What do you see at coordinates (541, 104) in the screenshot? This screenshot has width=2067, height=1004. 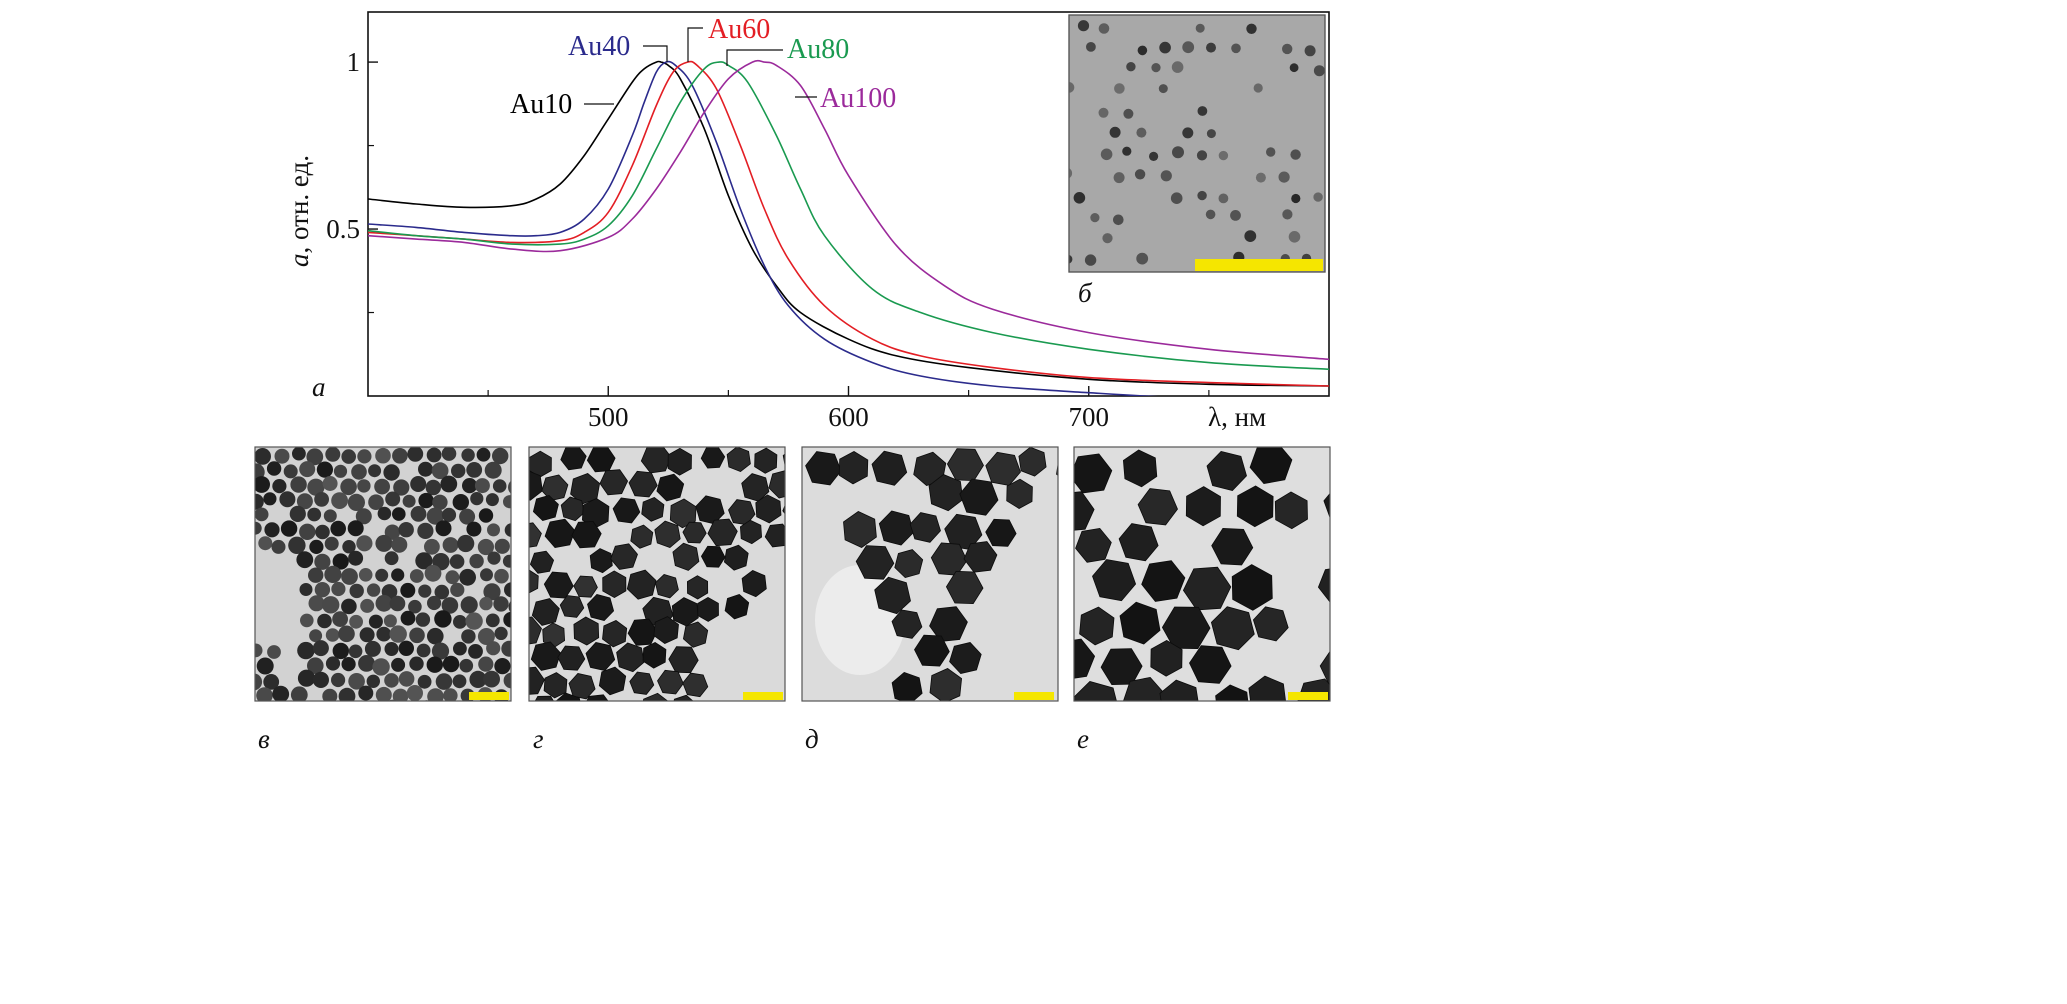 I see `series-label-au10: Au10` at bounding box center [541, 104].